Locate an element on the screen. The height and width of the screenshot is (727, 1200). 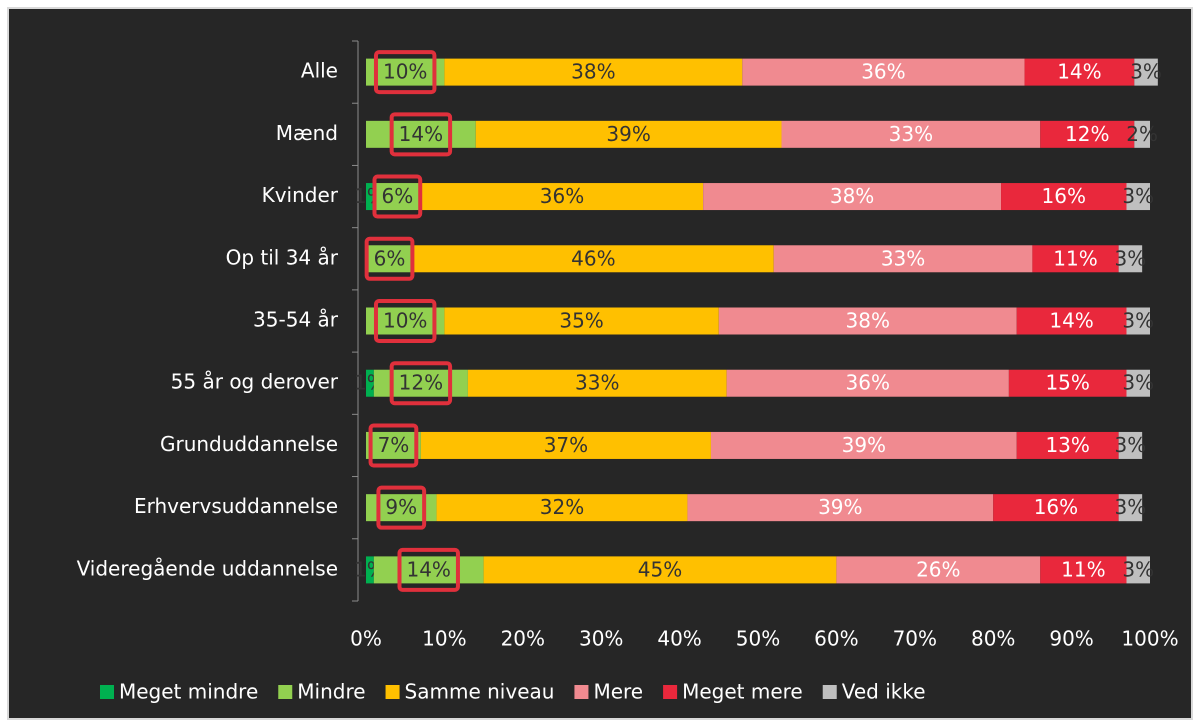
data-label: 10% is located at coordinates (405, 321).